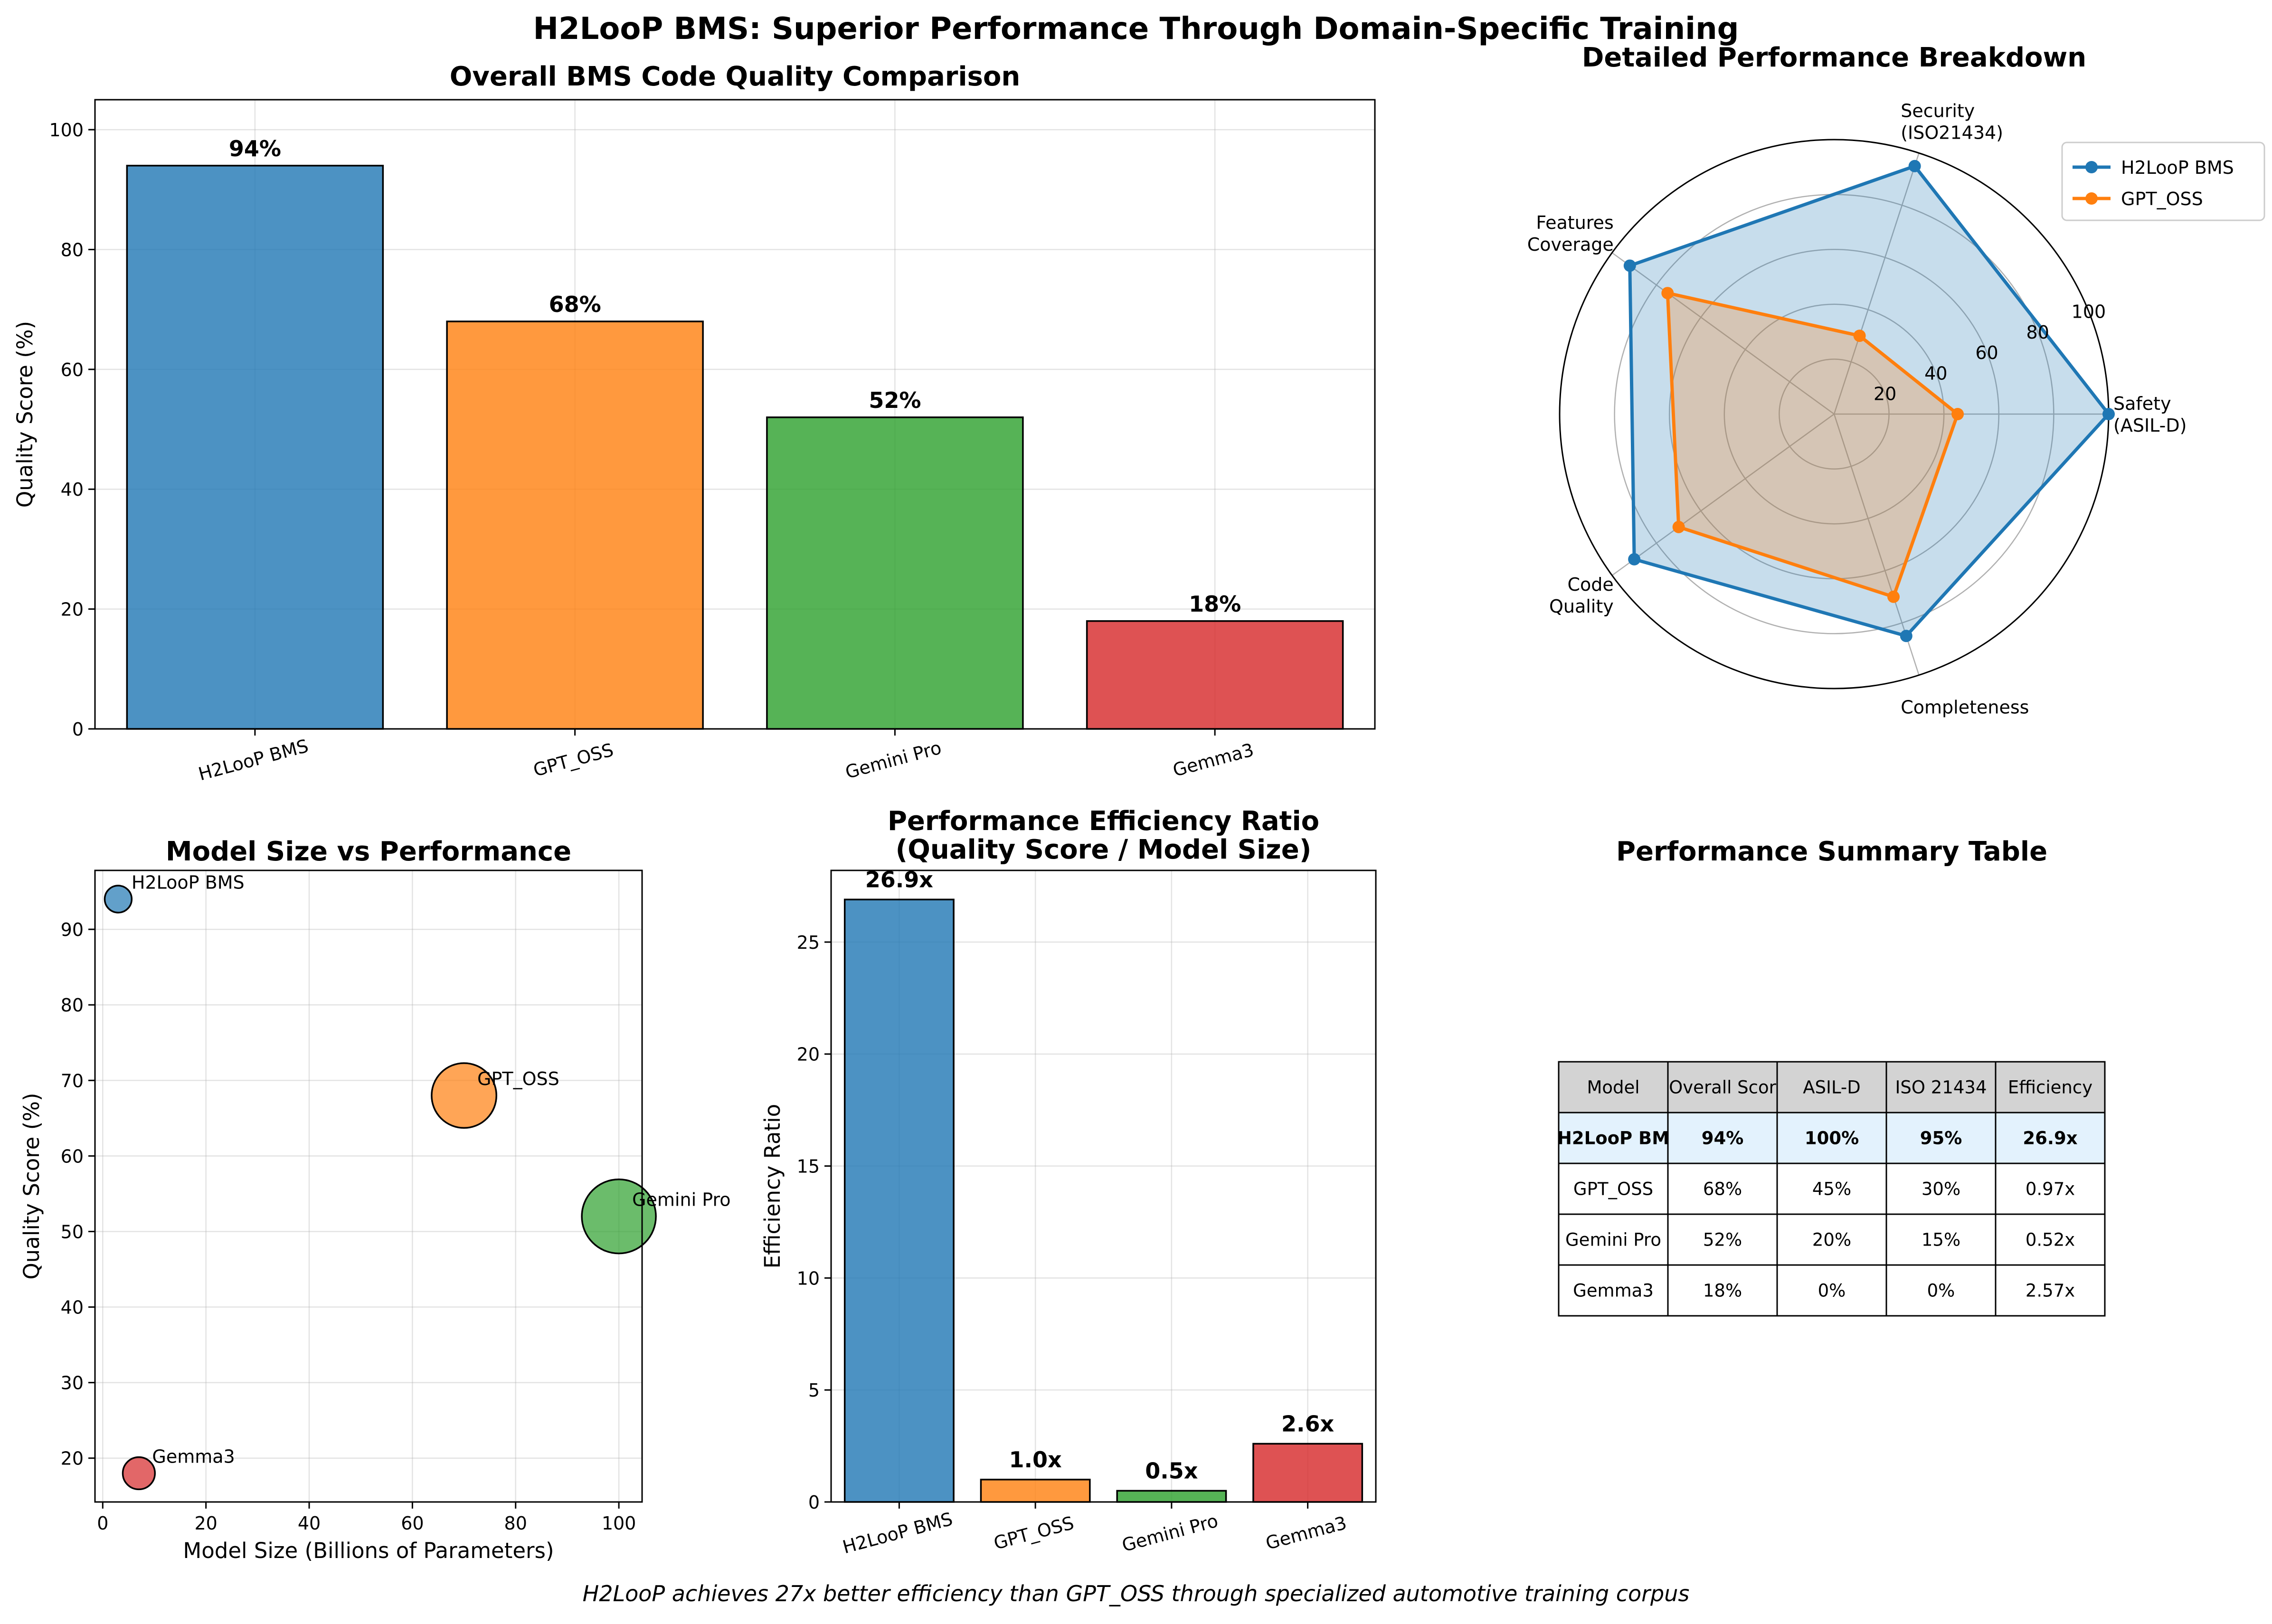  What do you see at coordinates (1571, 233) in the screenshot?
I see `radar-axis-label: Features Coverage` at bounding box center [1571, 233].